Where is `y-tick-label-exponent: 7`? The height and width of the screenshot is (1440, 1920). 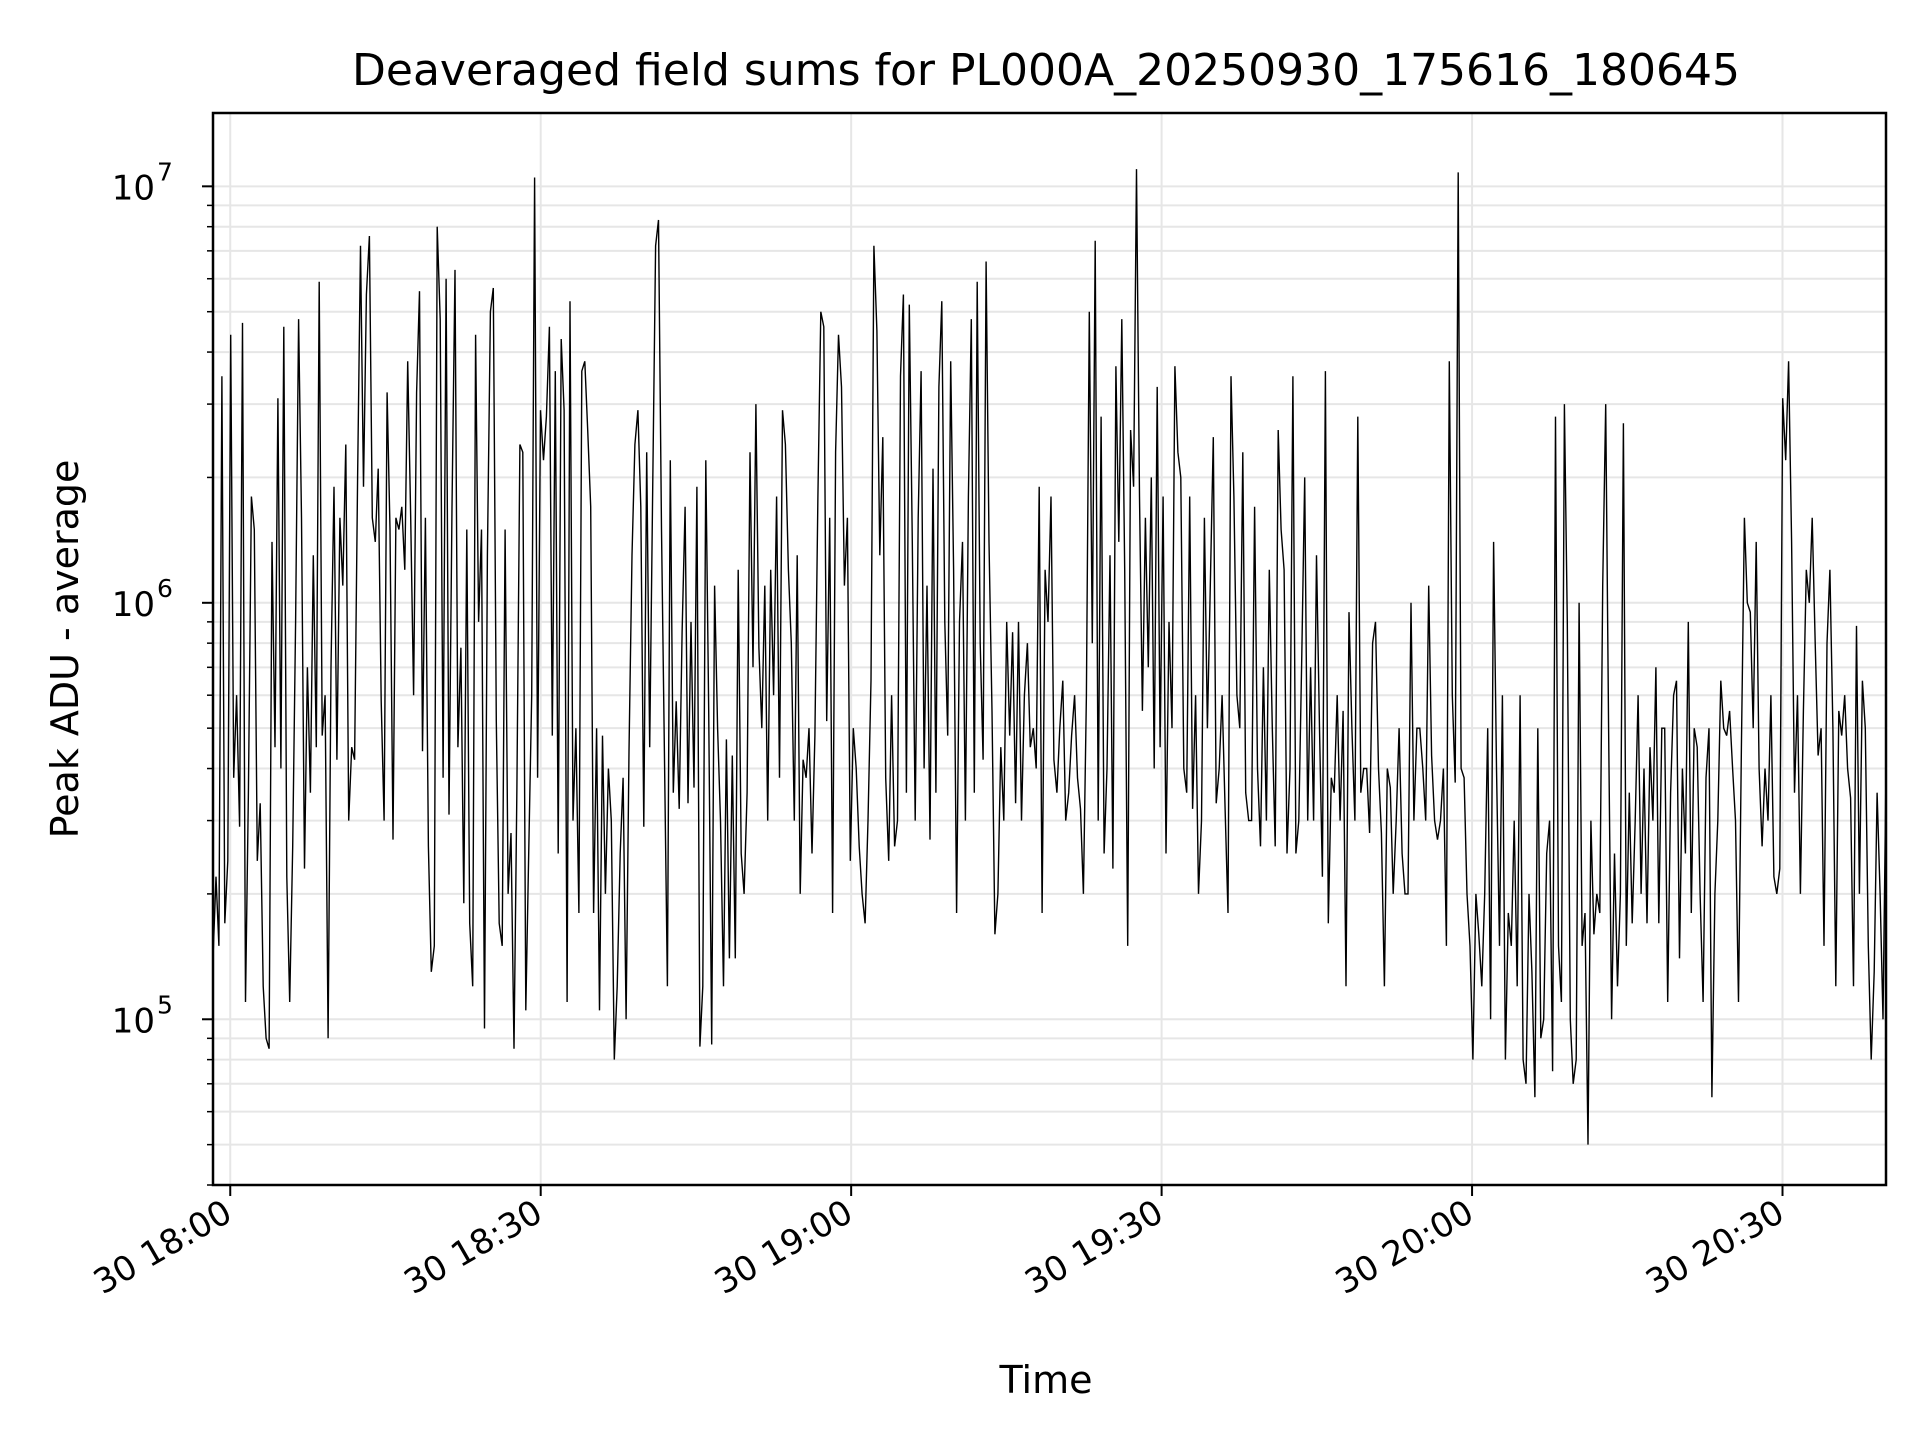
y-tick-label-exponent: 7 is located at coordinates (165, 171).